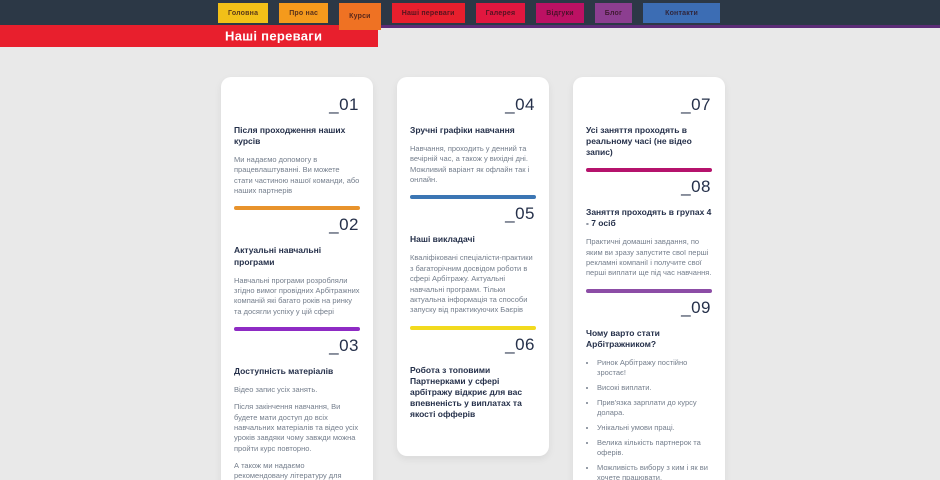 The image size is (940, 480). I want to click on advantage-section-02-heading: Актуальні навчальні програми, so click(278, 256).